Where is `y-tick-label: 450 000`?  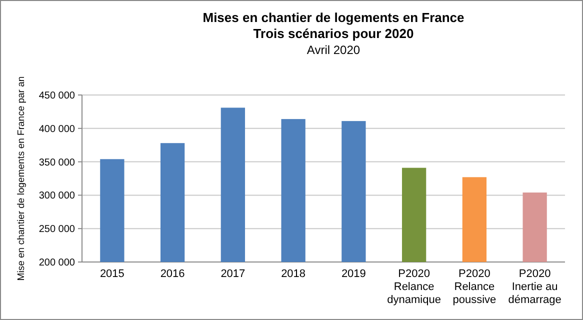 y-tick-label: 450 000 is located at coordinates (57, 96).